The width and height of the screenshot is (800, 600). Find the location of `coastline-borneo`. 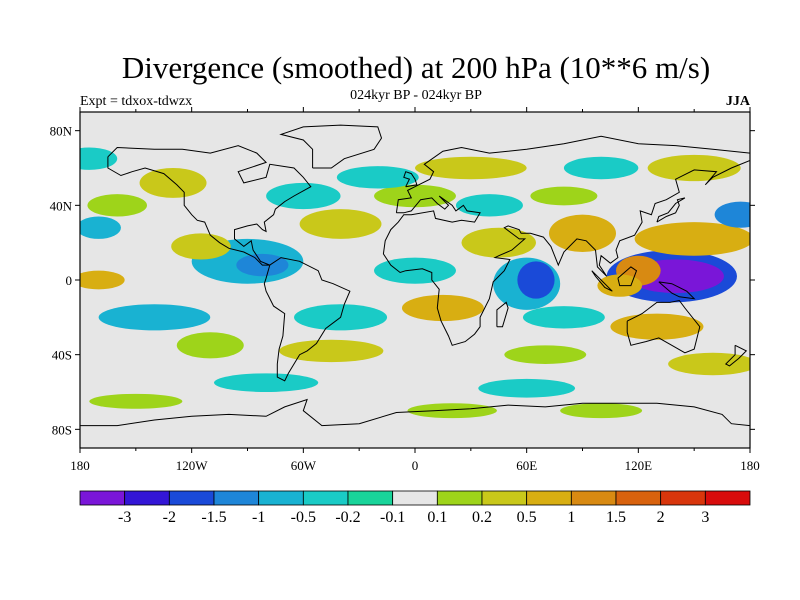

coastline-borneo is located at coordinates (627, 276).